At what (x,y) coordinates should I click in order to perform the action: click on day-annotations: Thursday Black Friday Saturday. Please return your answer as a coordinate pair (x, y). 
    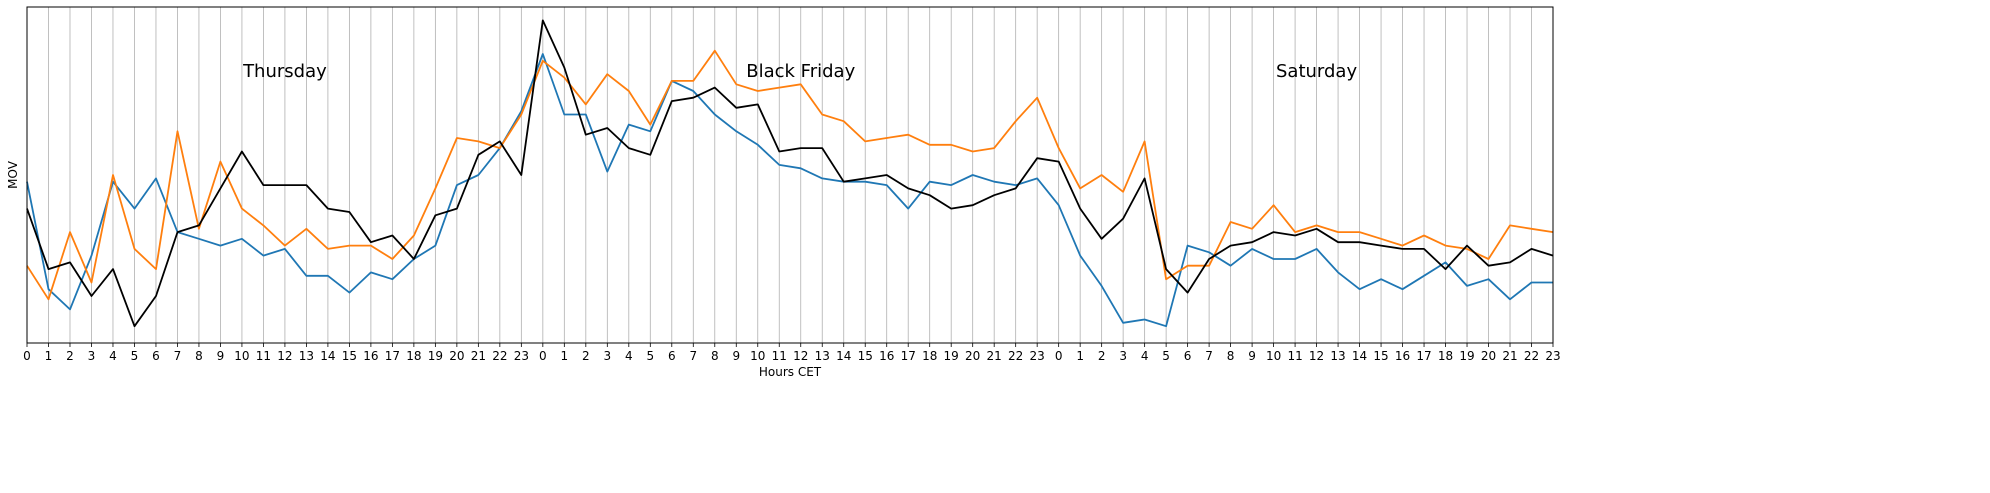
    Looking at the image, I should click on (799, 71).